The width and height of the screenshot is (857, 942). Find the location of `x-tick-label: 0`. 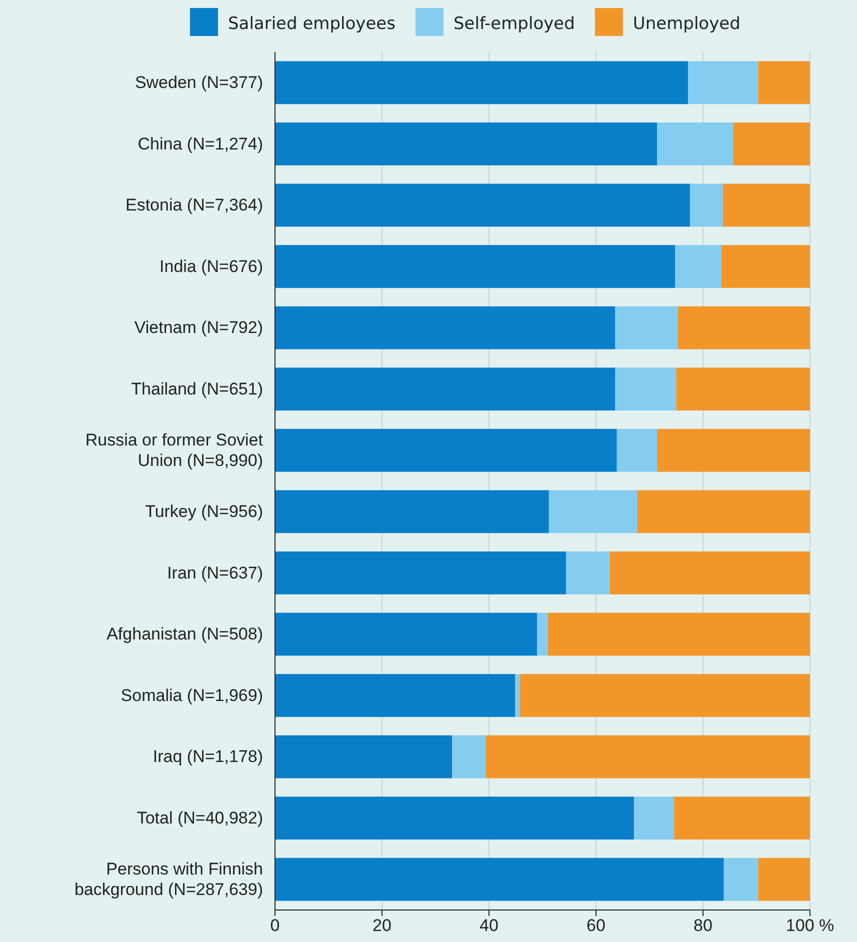

x-tick-label: 0 is located at coordinates (275, 926).